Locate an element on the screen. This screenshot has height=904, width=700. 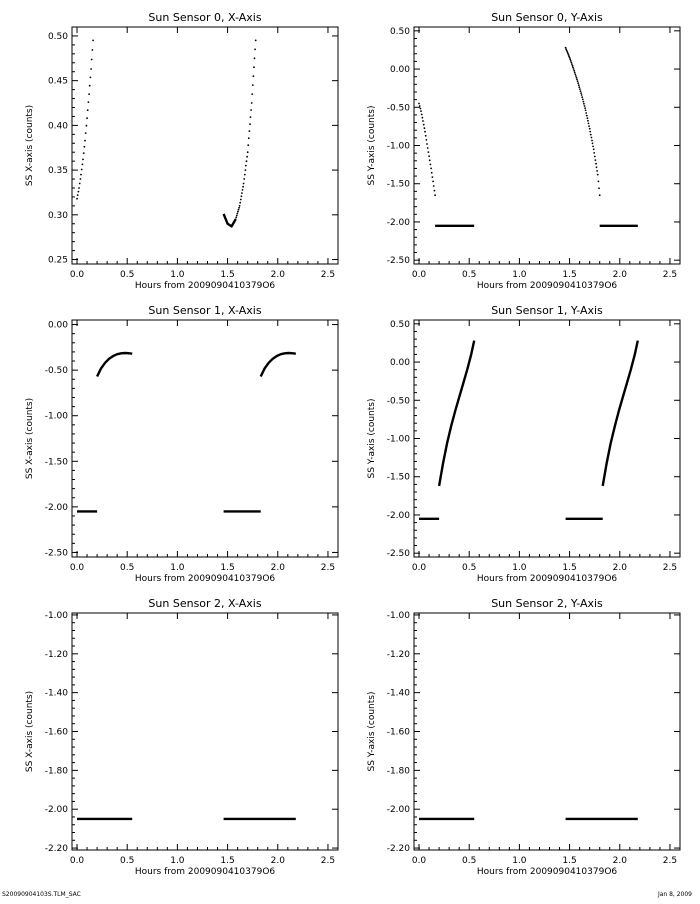
chart-5-y-tick-label-6: -1.00 is located at coordinates (399, 616).